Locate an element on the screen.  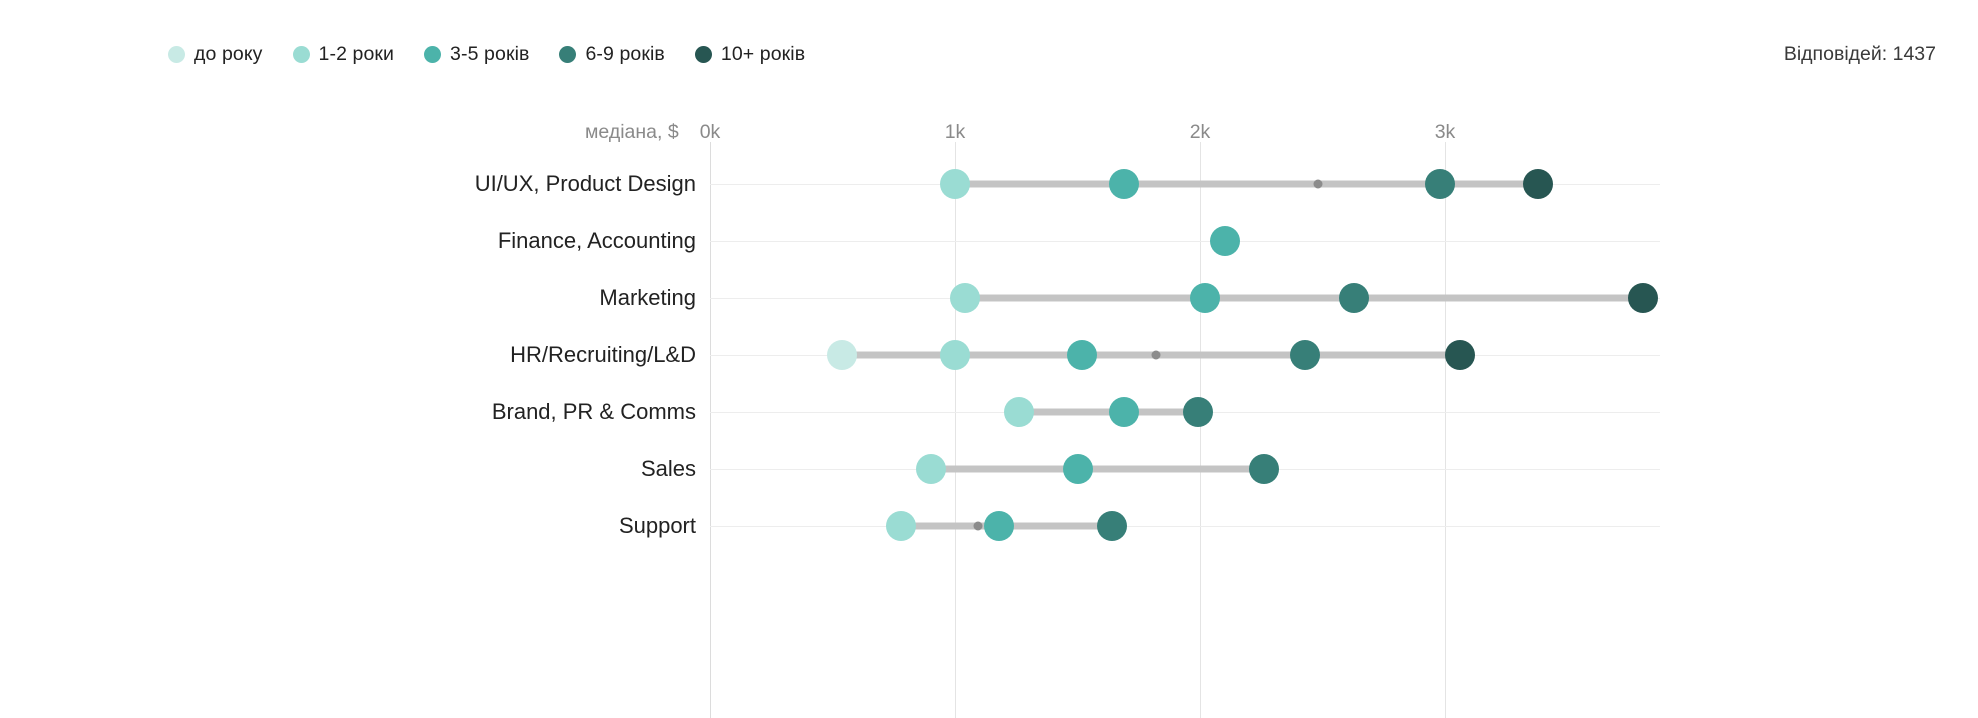
x-axis-title: медіана, $ is located at coordinates (632, 132).